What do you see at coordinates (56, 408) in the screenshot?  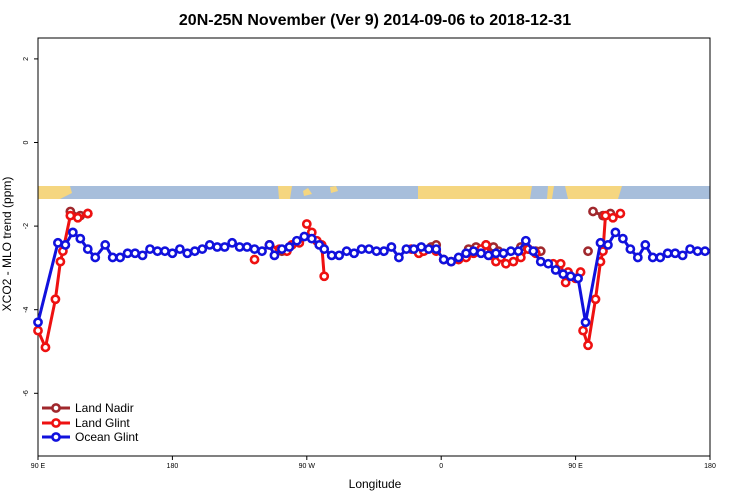 I see `legend-marker-land-nadir` at bounding box center [56, 408].